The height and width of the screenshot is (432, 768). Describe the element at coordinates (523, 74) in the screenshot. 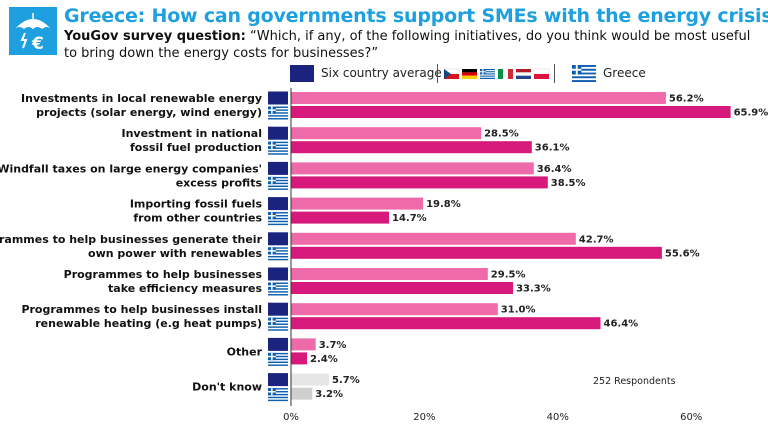

I see `netherlands-flag-icon` at that location.